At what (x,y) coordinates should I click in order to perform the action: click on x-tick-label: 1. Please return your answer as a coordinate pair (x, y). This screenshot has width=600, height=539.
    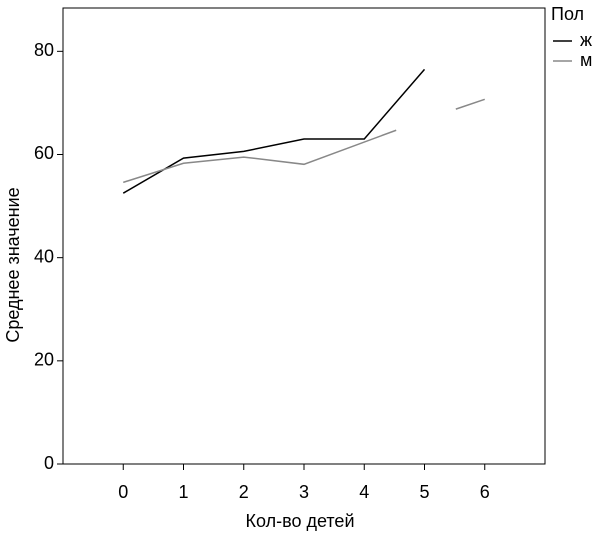
    Looking at the image, I should click on (183, 492).